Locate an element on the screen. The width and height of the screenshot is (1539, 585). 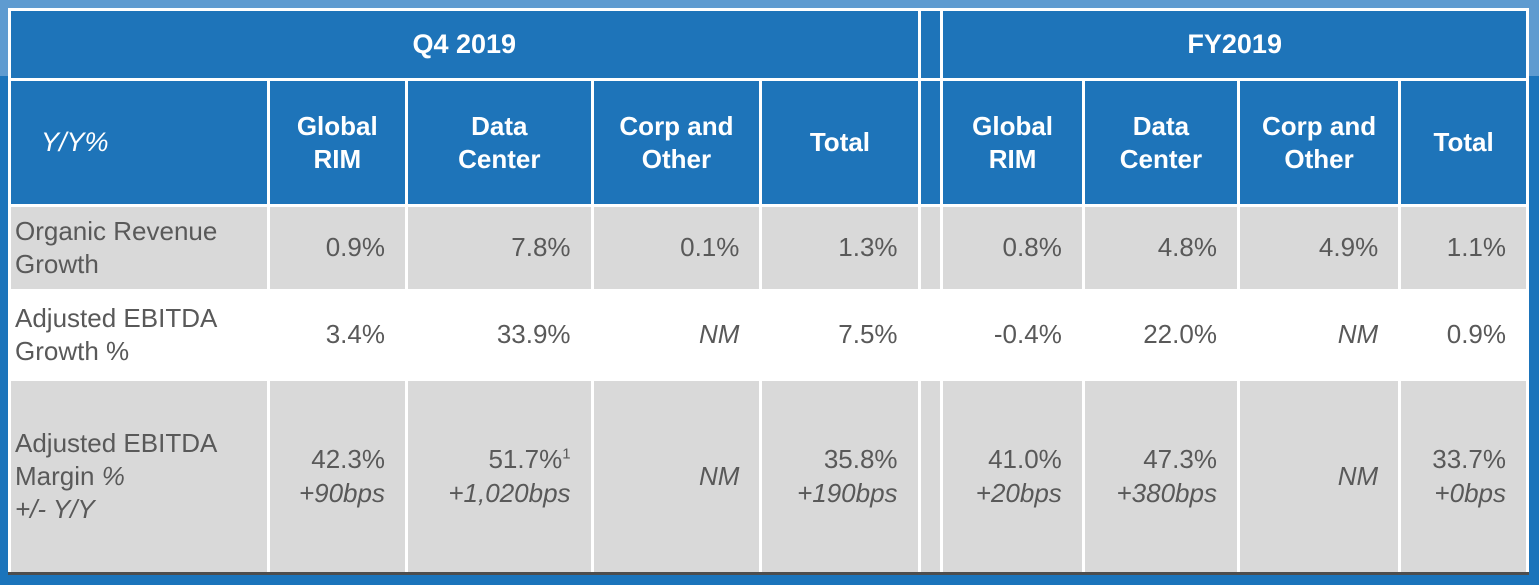
banner-row: Q4 2019 FY2019 is located at coordinates (768, 44).